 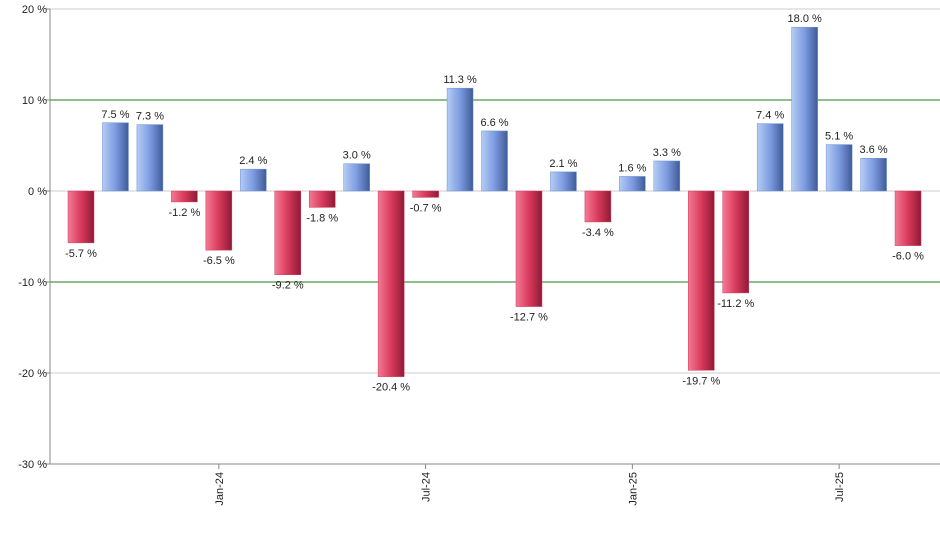 I want to click on data-label: -6.0 %, so click(x=908, y=257).